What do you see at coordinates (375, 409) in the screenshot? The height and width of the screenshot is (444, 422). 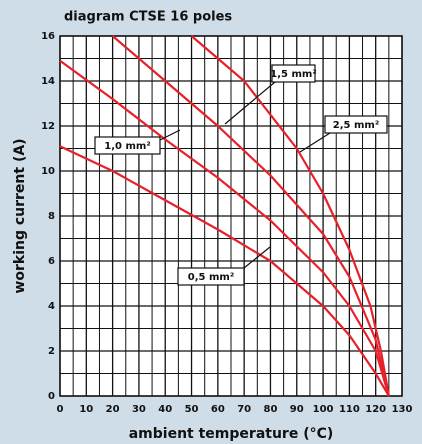 I see `x-tick-label: 120` at bounding box center [375, 409].